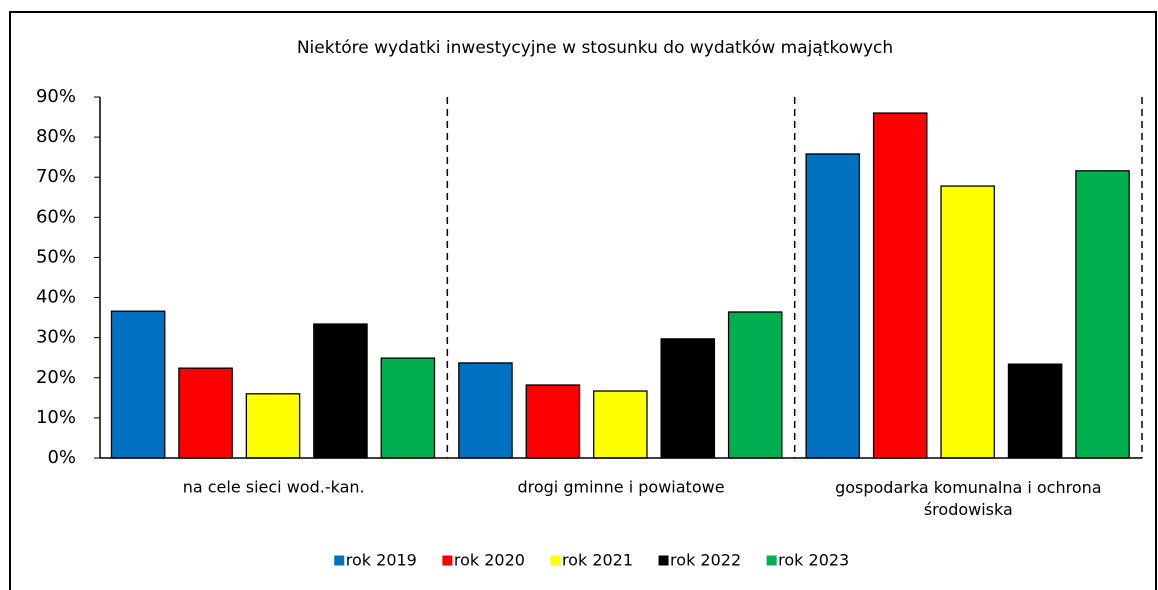 This screenshot has width=1158, height=590. I want to click on y-tick-label: 50%, so click(56, 256).